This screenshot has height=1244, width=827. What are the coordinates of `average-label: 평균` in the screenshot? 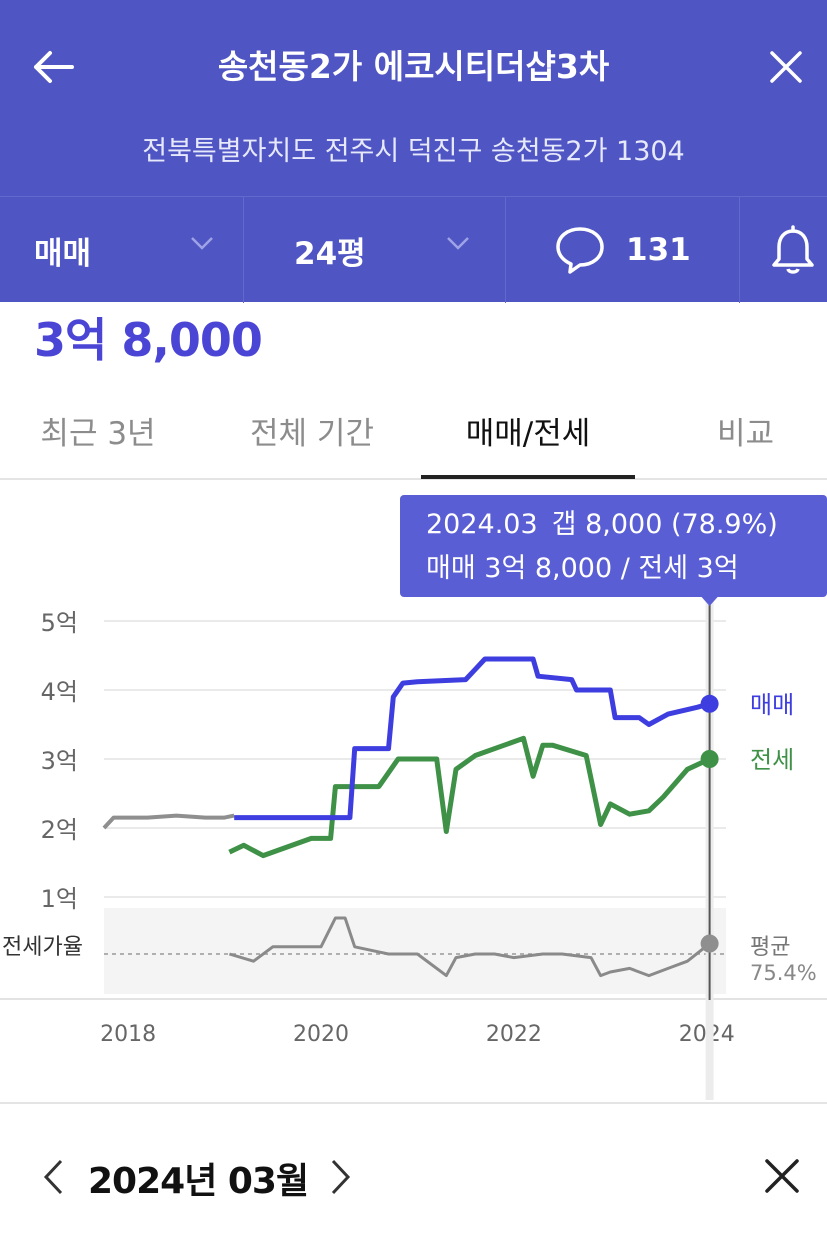 It's located at (770, 947).